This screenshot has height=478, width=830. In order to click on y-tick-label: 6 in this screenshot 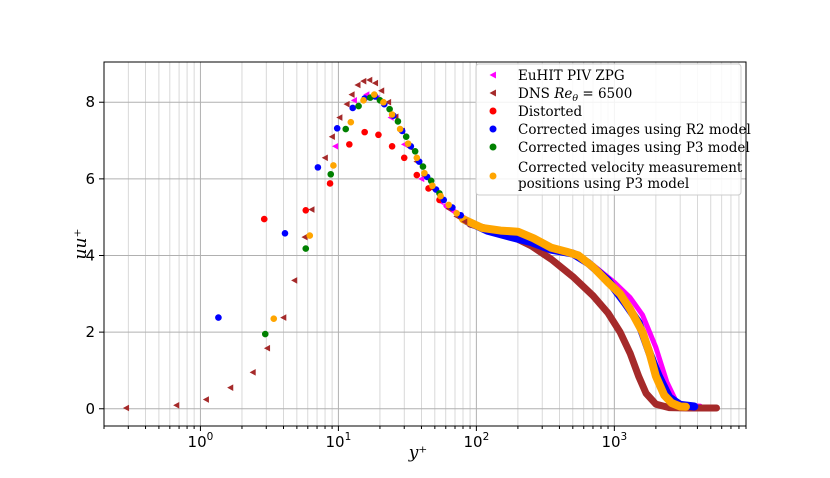, I will do `click(90, 179)`.